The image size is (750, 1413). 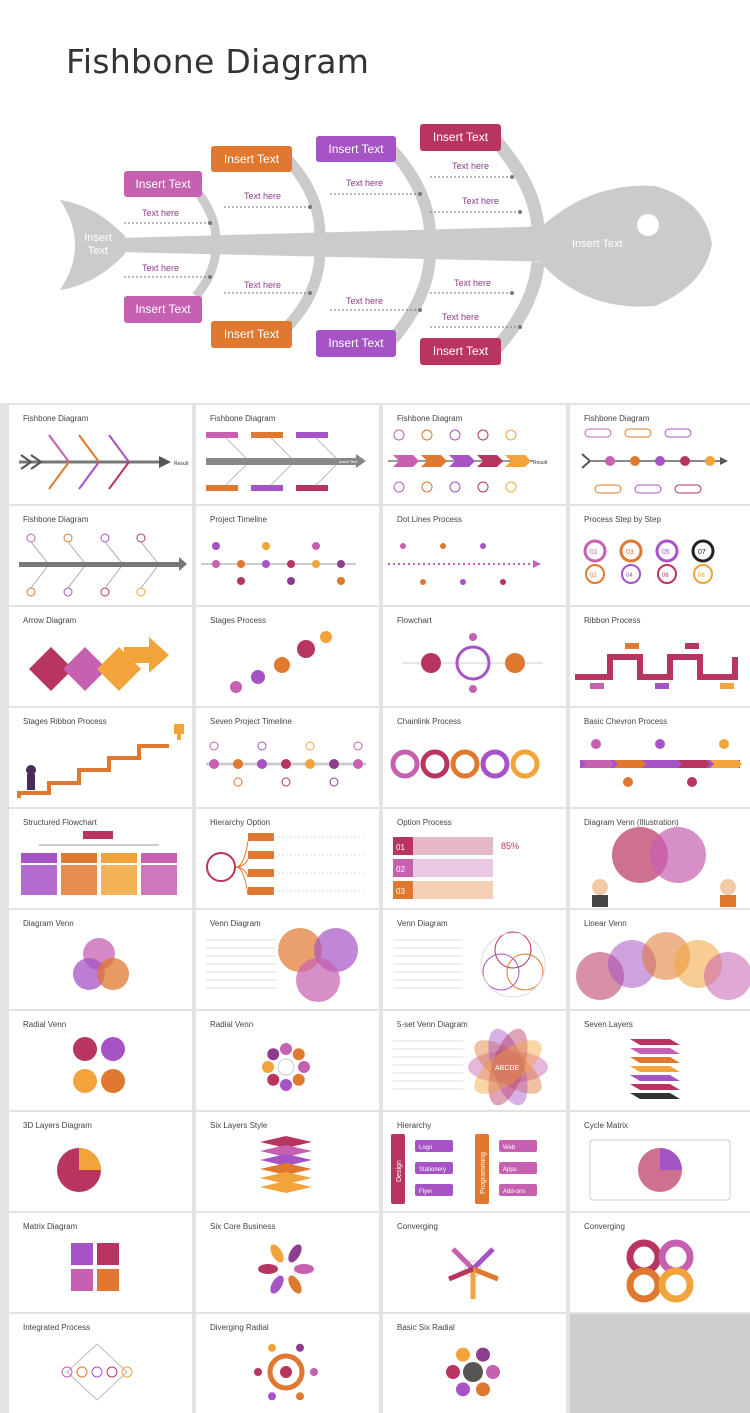 I want to click on svg-text: 07, so click(x=702, y=552).